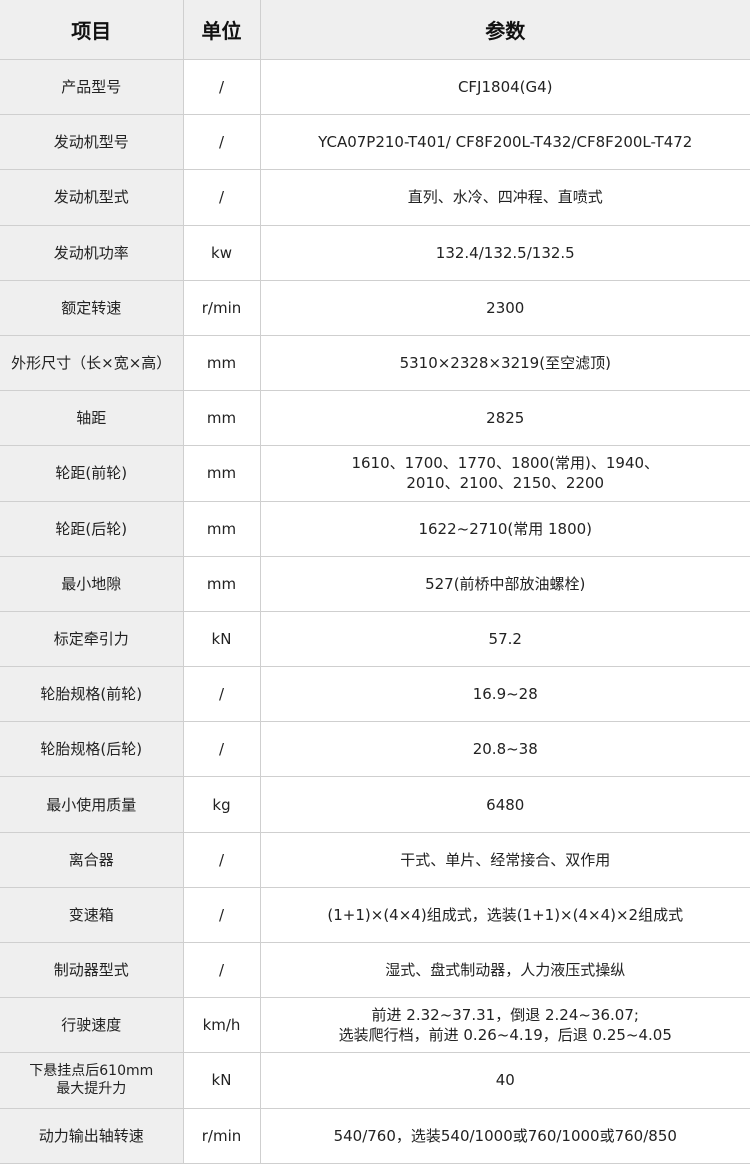 The width and height of the screenshot is (750, 1164). What do you see at coordinates (504, 583) in the screenshot?
I see `row-value: 527(前桥中部放油螺栓)` at bounding box center [504, 583].